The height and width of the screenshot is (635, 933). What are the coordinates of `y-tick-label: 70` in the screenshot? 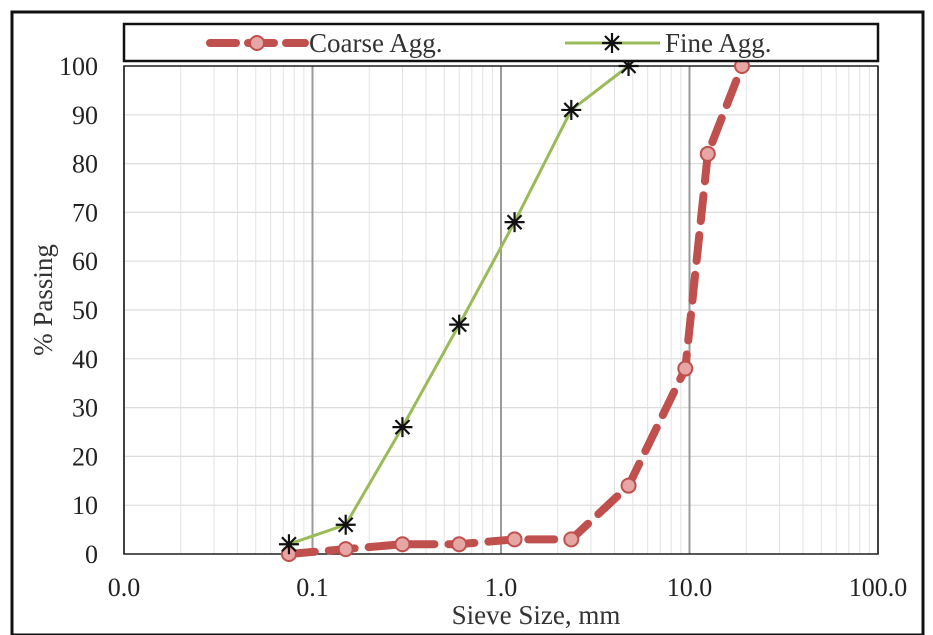 It's located at (85, 212).